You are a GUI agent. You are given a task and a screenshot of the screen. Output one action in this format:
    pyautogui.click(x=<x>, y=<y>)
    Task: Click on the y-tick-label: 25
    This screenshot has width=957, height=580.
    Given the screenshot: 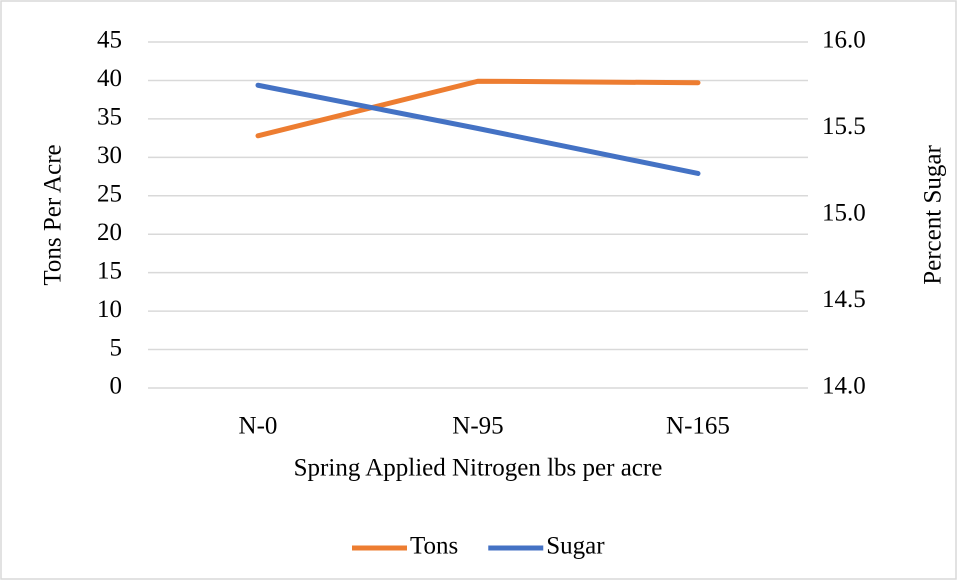 What is the action you would take?
    pyautogui.click(x=109, y=194)
    